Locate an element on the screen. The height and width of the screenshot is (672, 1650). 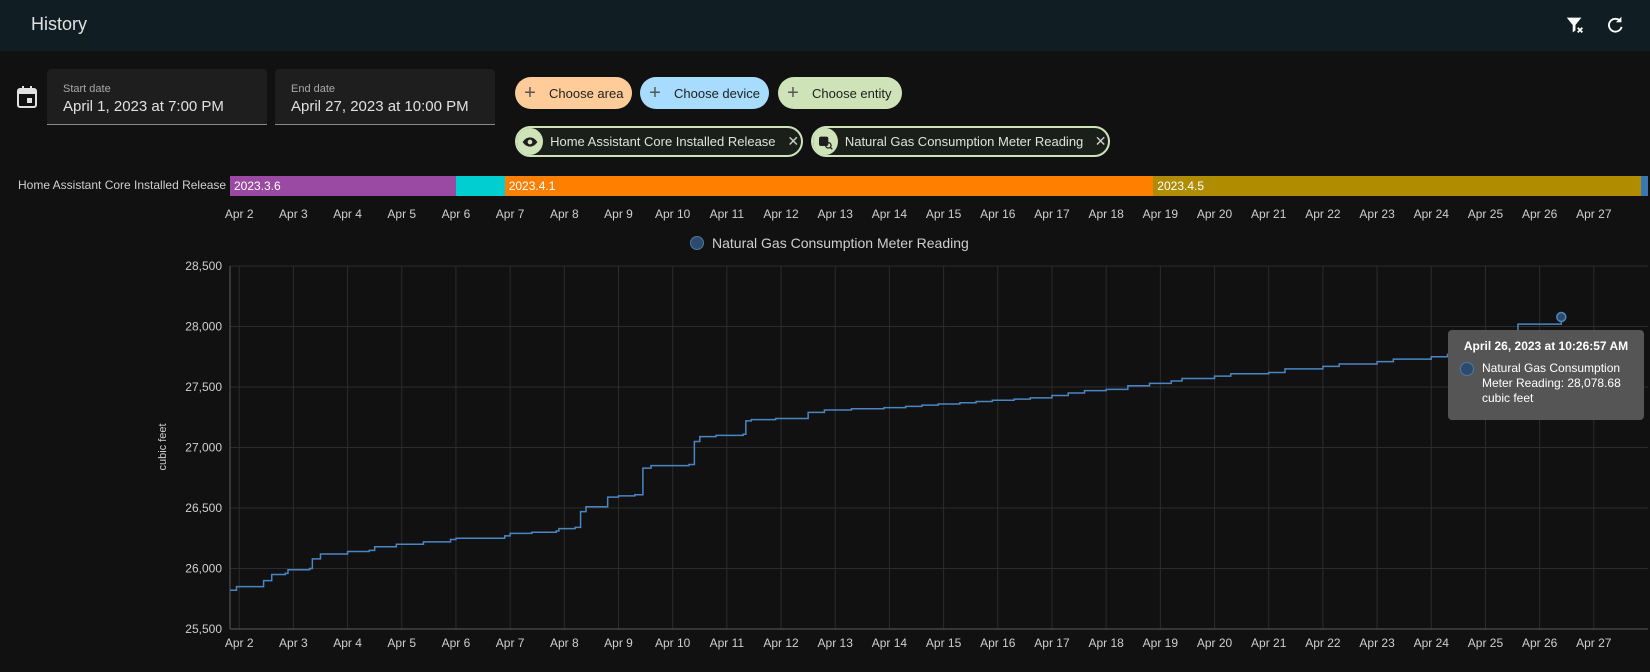
choose-entity-label: Choose entity is located at coordinates (852, 93).